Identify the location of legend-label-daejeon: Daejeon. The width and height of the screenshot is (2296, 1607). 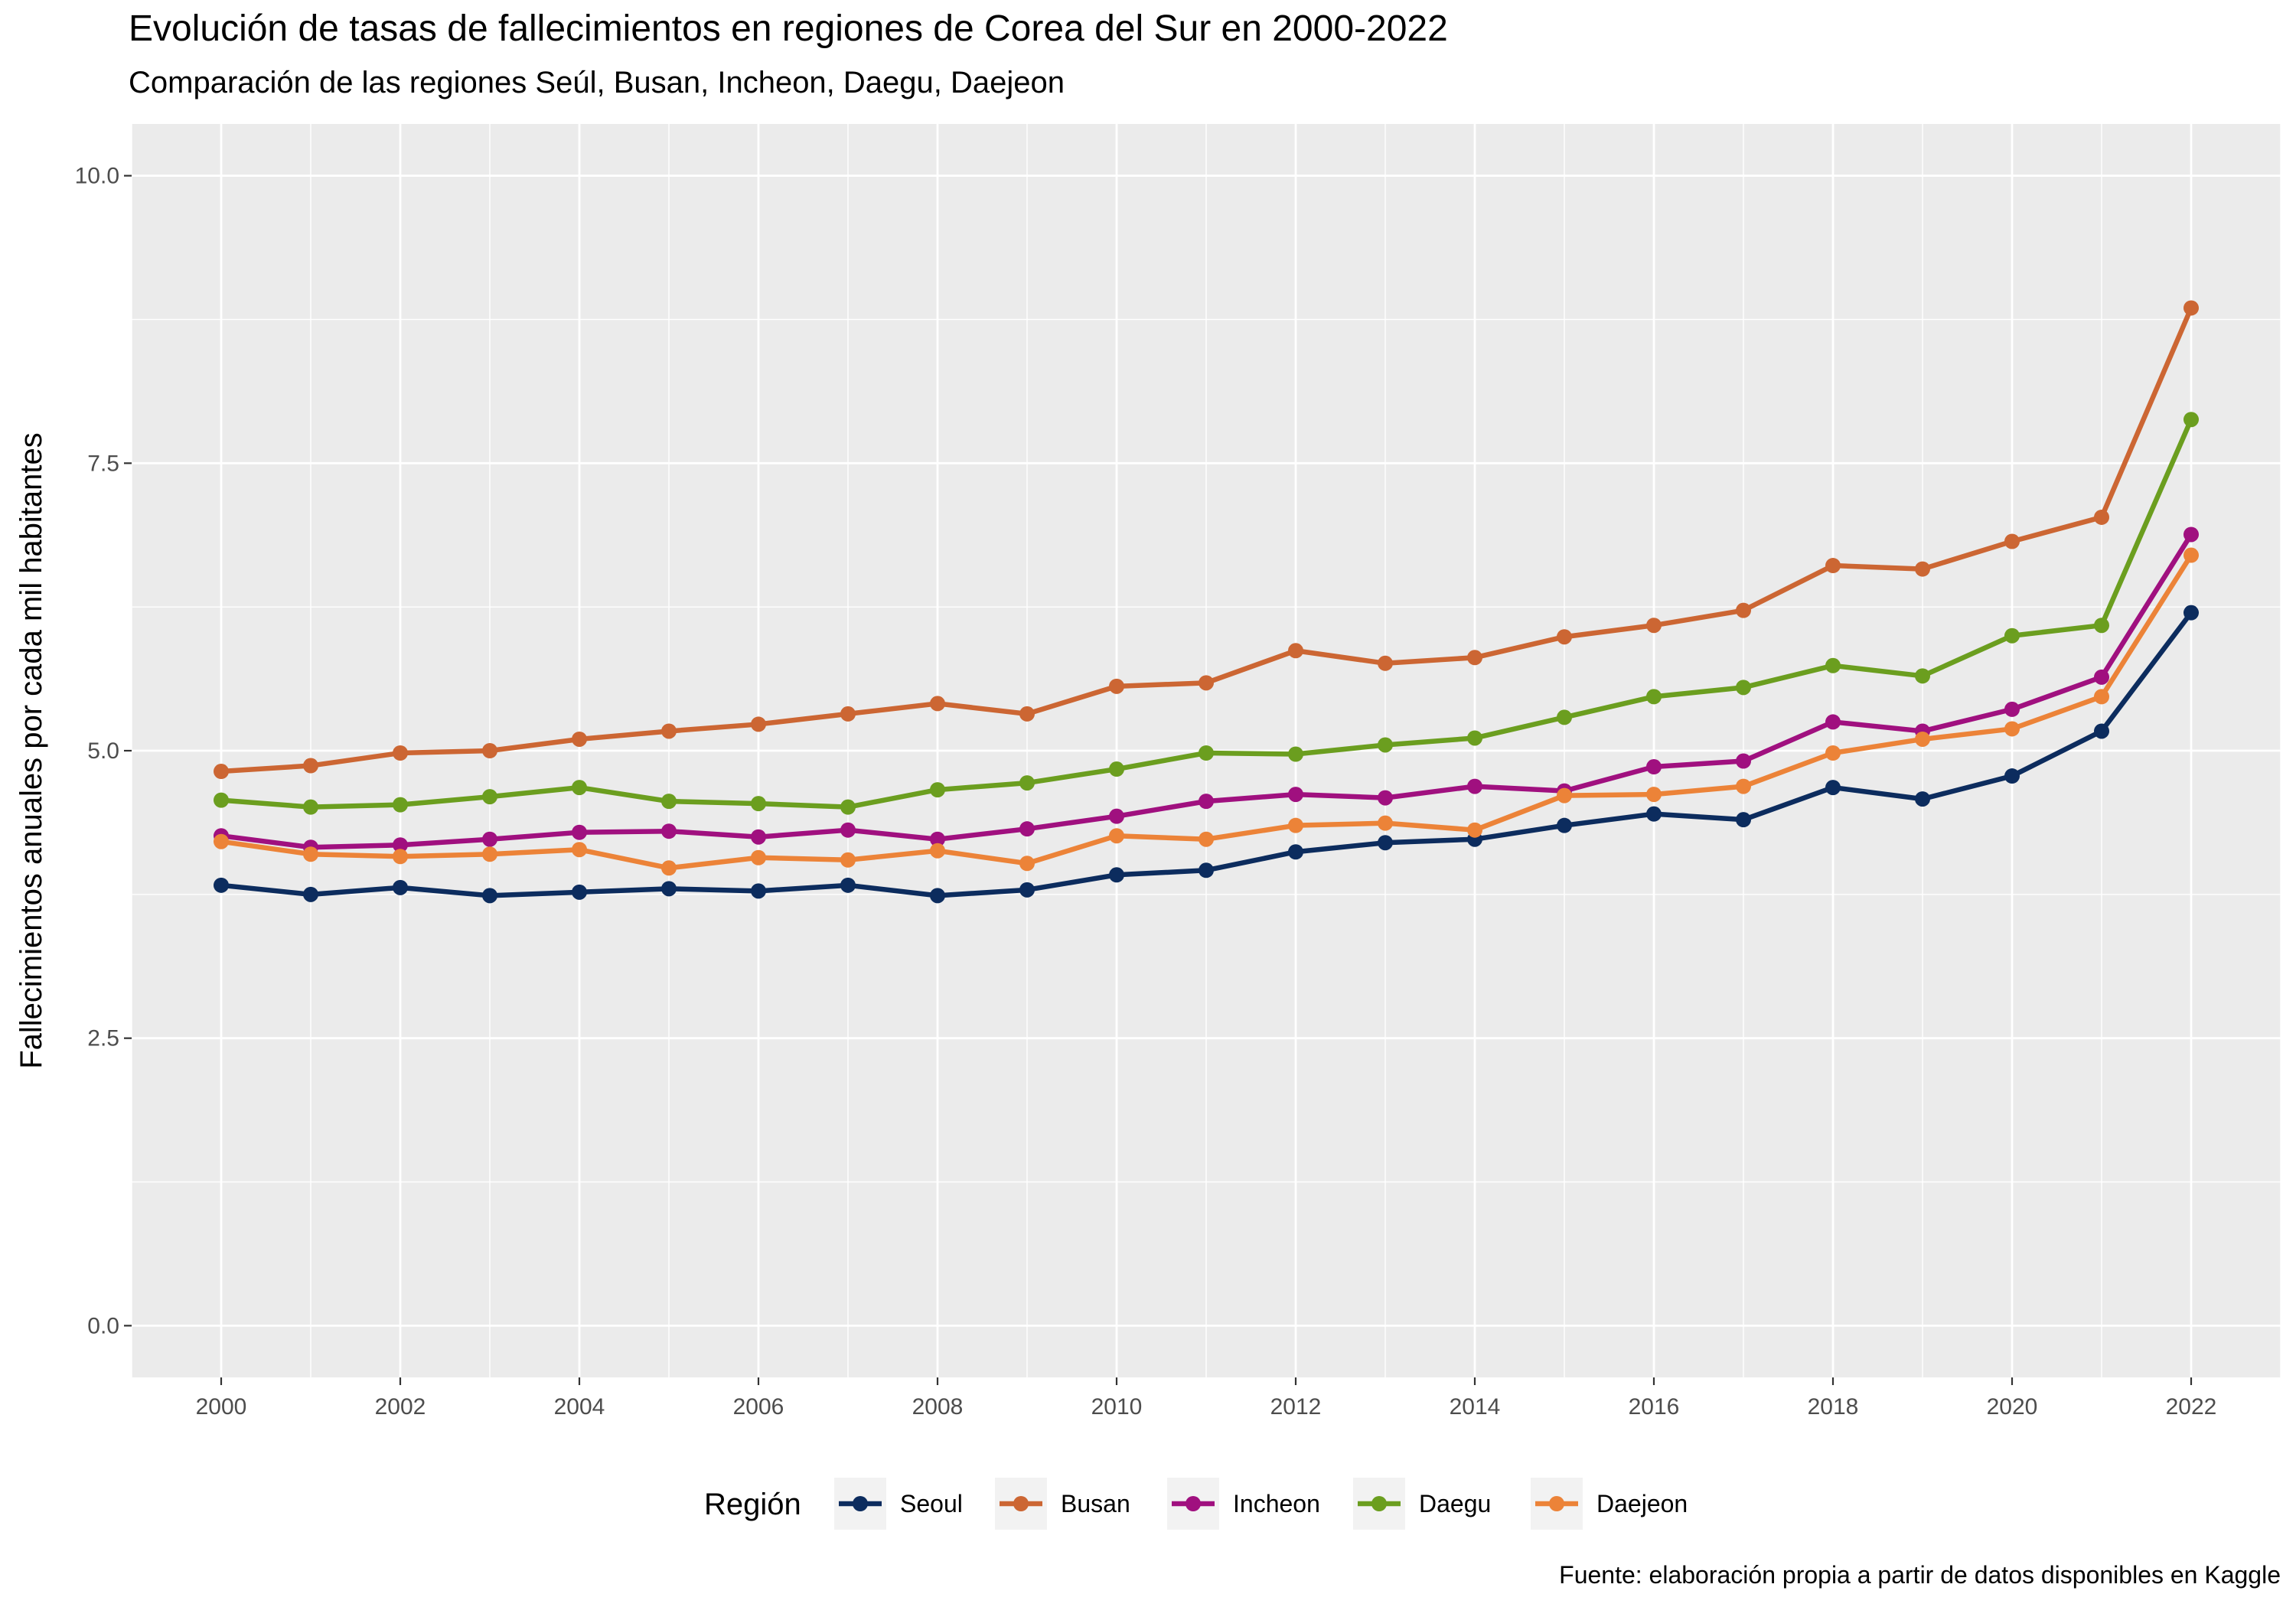
(1642, 1503).